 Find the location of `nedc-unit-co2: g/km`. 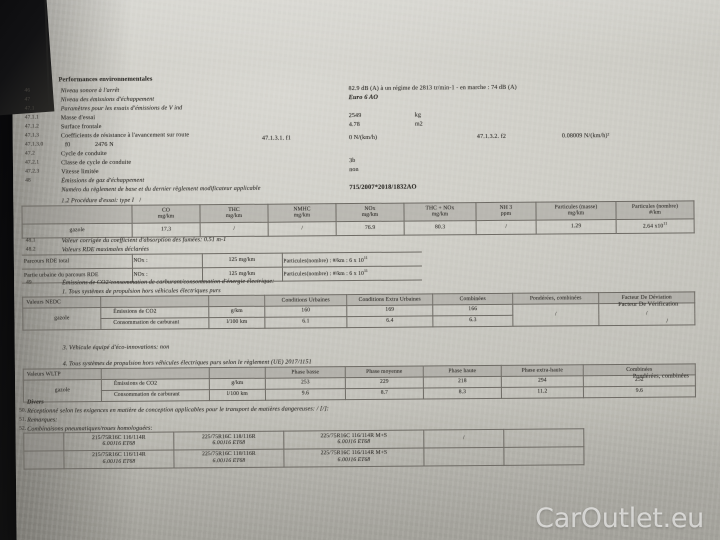

nedc-unit-co2: g/km is located at coordinates (236, 312).